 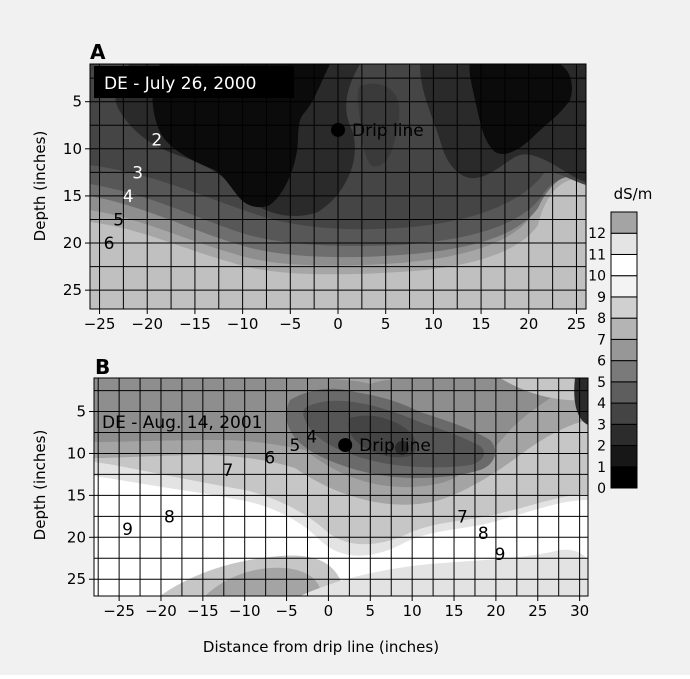 What do you see at coordinates (601, 404) in the screenshot?
I see `colorbar-level-label: 4` at bounding box center [601, 404].